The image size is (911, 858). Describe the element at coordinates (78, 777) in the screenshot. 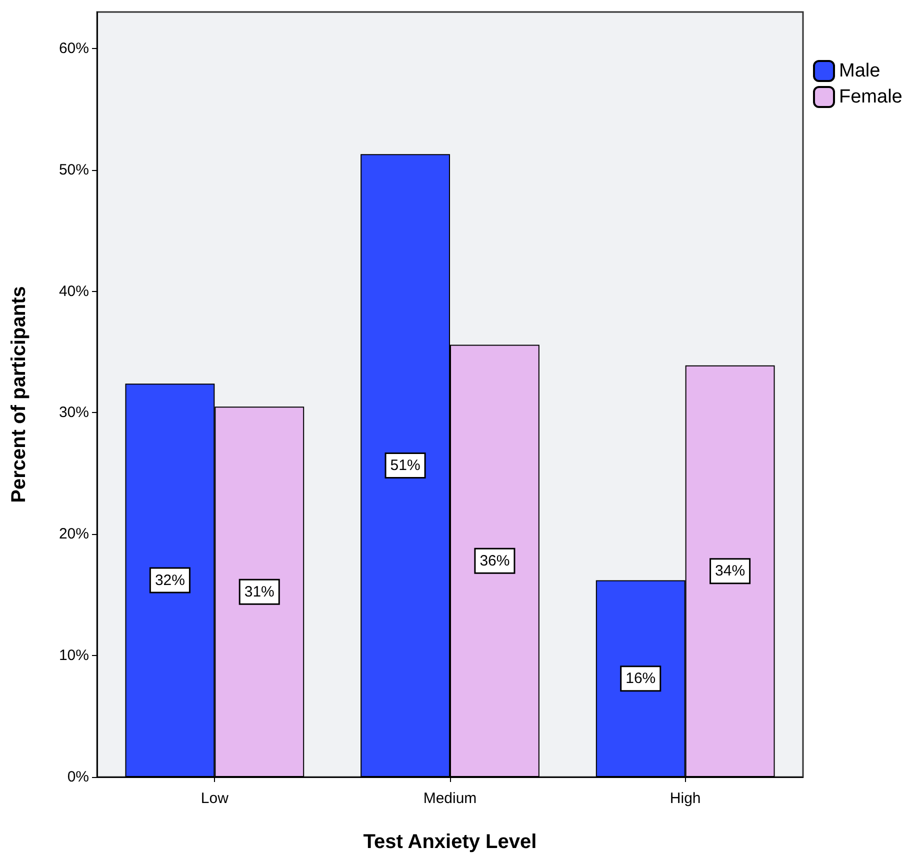

I see `y-tick-label: 0%` at that location.